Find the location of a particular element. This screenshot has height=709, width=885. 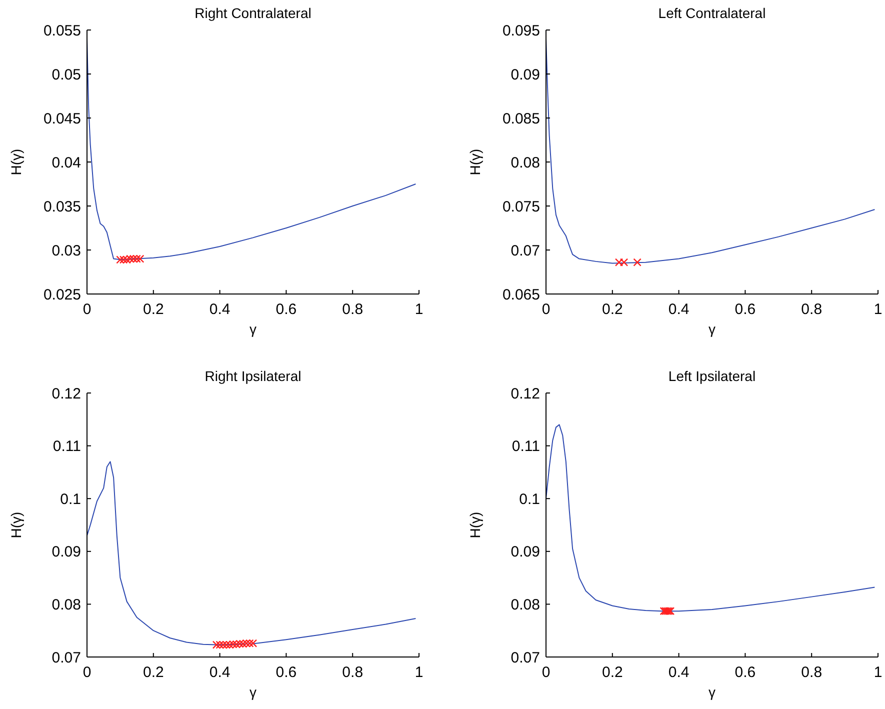

y-tick-label: 0.04 is located at coordinates (66, 163).